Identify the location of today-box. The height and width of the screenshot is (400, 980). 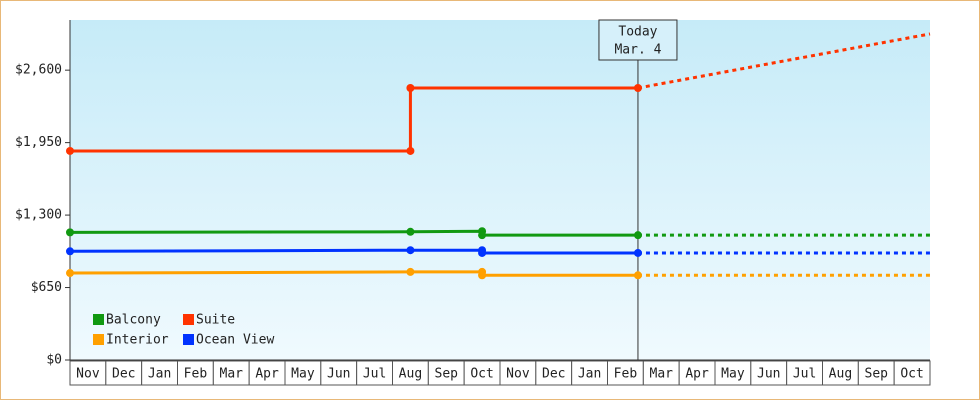
(638, 40).